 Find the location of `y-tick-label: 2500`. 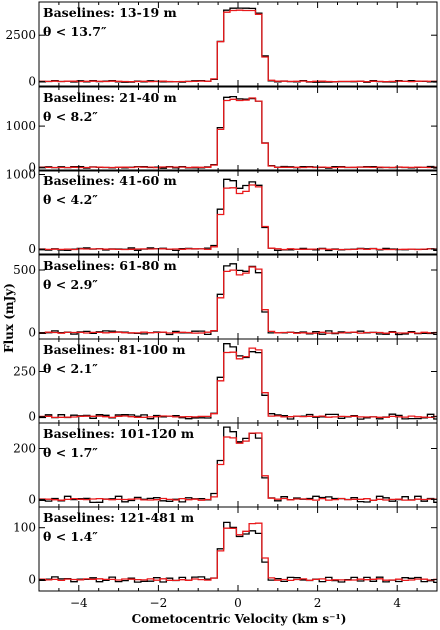

y-tick-label: 2500 is located at coordinates (20, 35).